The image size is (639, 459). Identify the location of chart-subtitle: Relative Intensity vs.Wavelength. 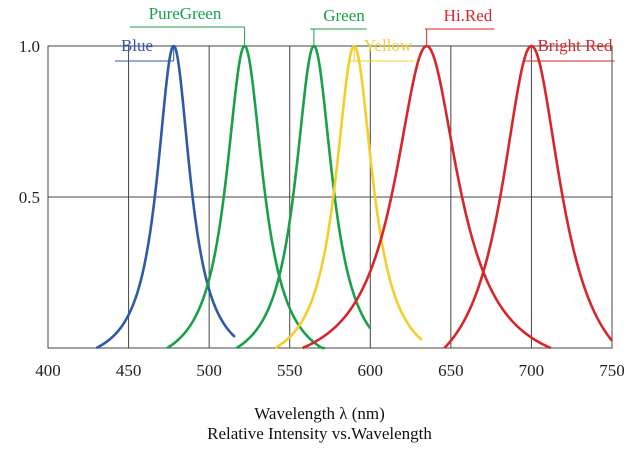
(319, 433).